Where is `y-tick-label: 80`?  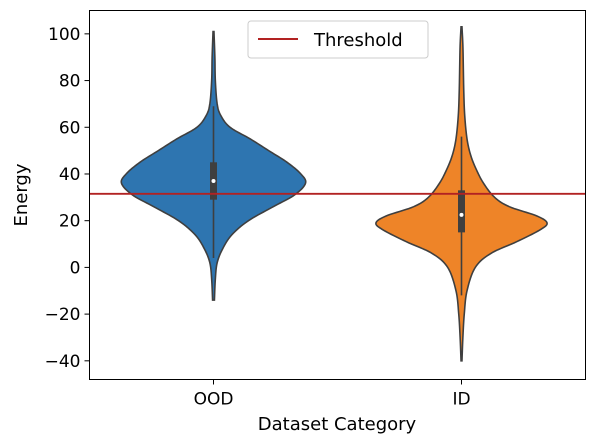 y-tick-label: 80 is located at coordinates (70, 82).